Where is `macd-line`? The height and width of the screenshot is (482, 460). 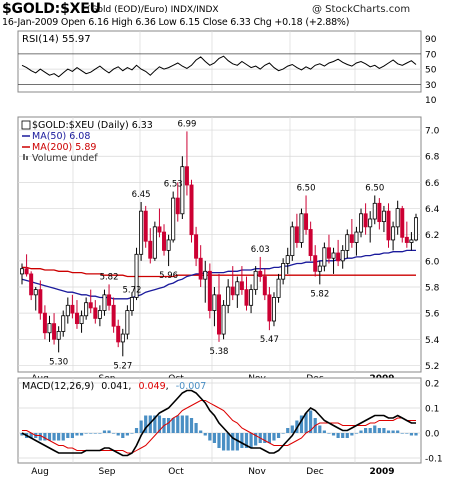 macd-line is located at coordinates (218, 423).